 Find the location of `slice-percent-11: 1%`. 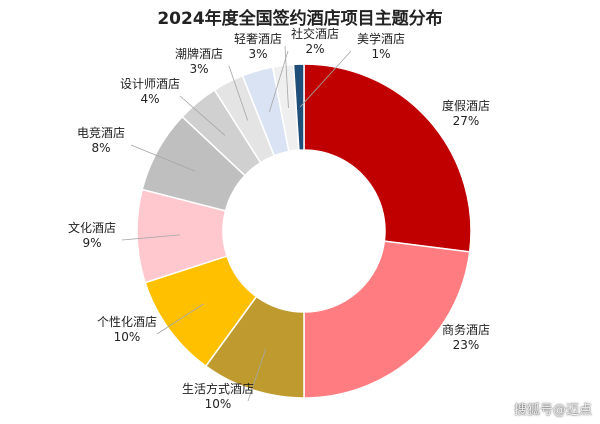

slice-percent-11: 1% is located at coordinates (380, 54).